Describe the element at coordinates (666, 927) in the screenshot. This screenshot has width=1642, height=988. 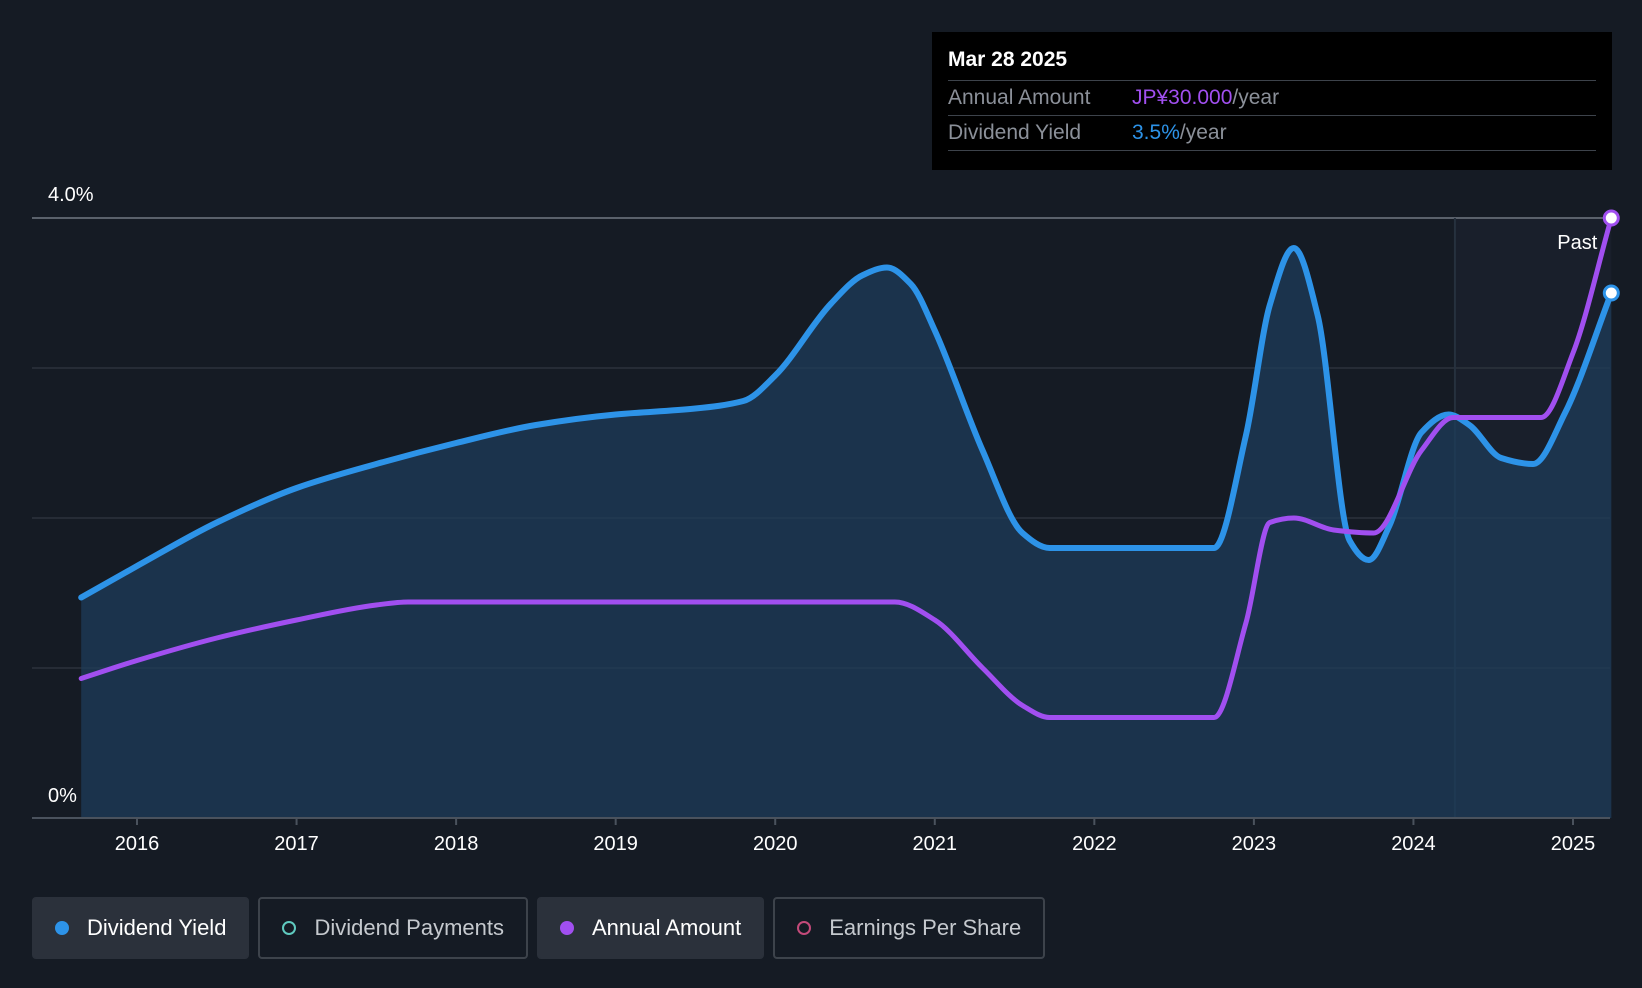
I see `legend-label: Annual Amount` at that location.